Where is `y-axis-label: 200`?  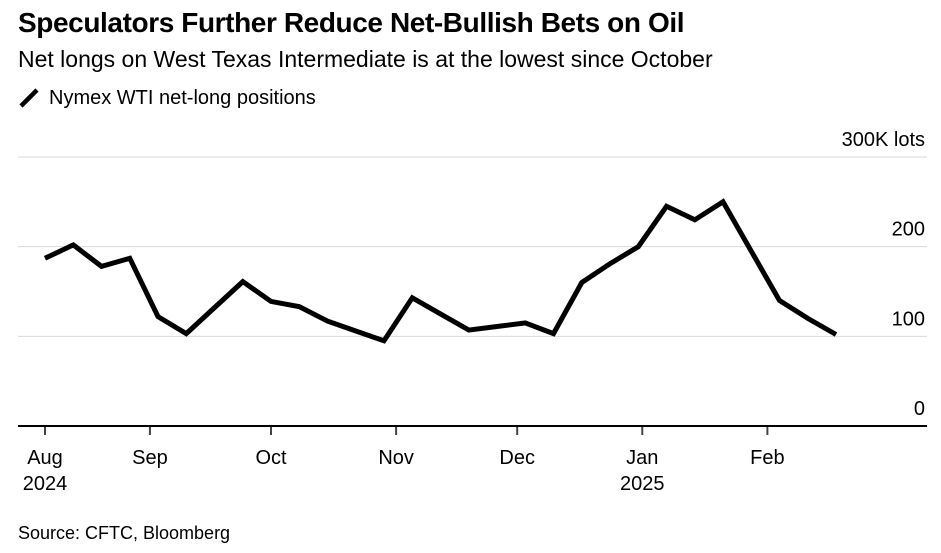
y-axis-label: 200 is located at coordinates (908, 230).